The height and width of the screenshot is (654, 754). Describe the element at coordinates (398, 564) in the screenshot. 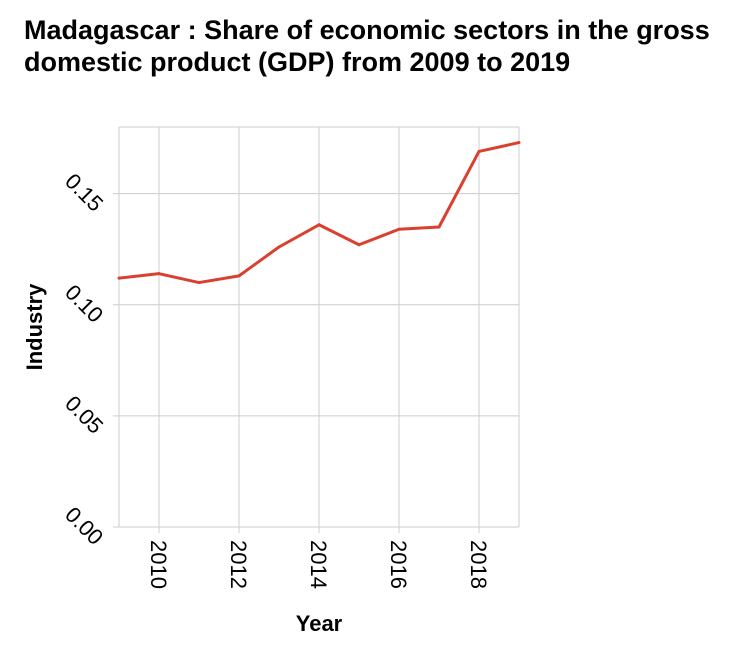

I see `x-tick-label: 2016` at that location.